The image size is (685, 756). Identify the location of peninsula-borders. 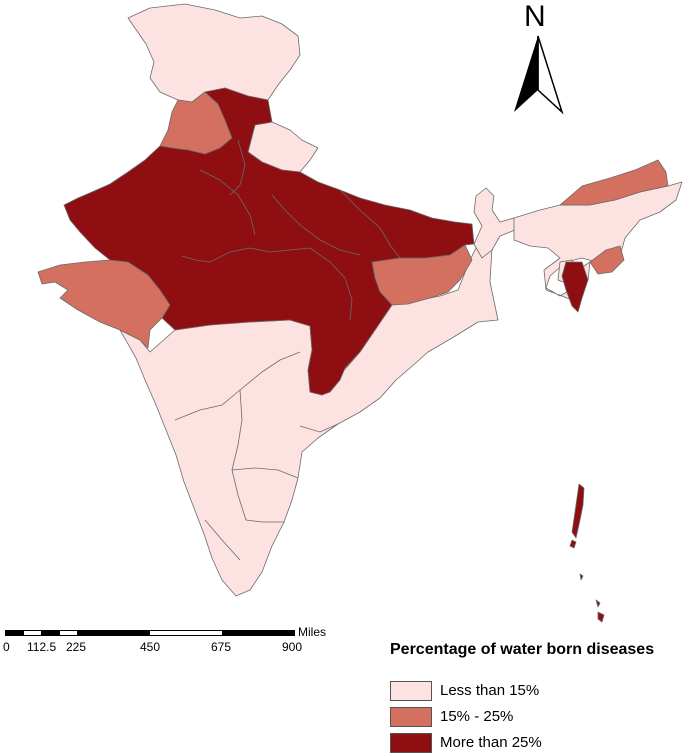
(256, 456).